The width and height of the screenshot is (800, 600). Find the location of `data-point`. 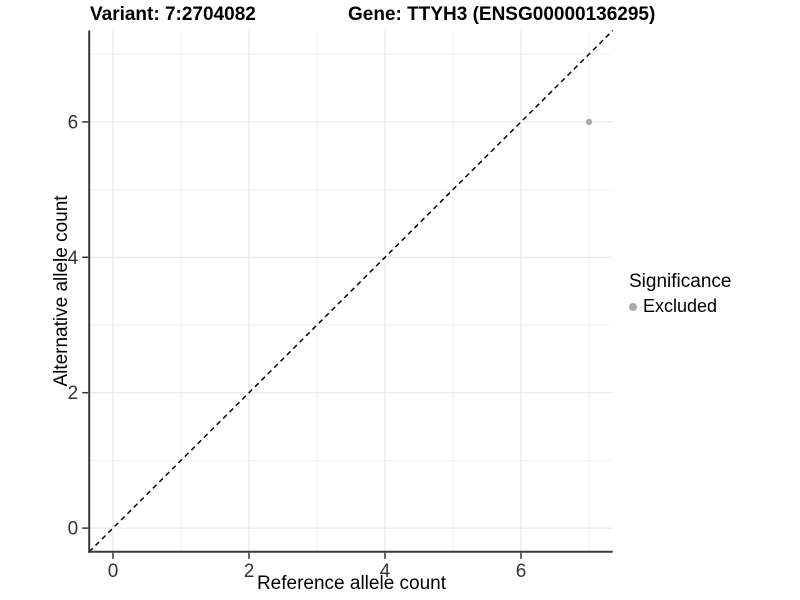

data-point is located at coordinates (589, 122).